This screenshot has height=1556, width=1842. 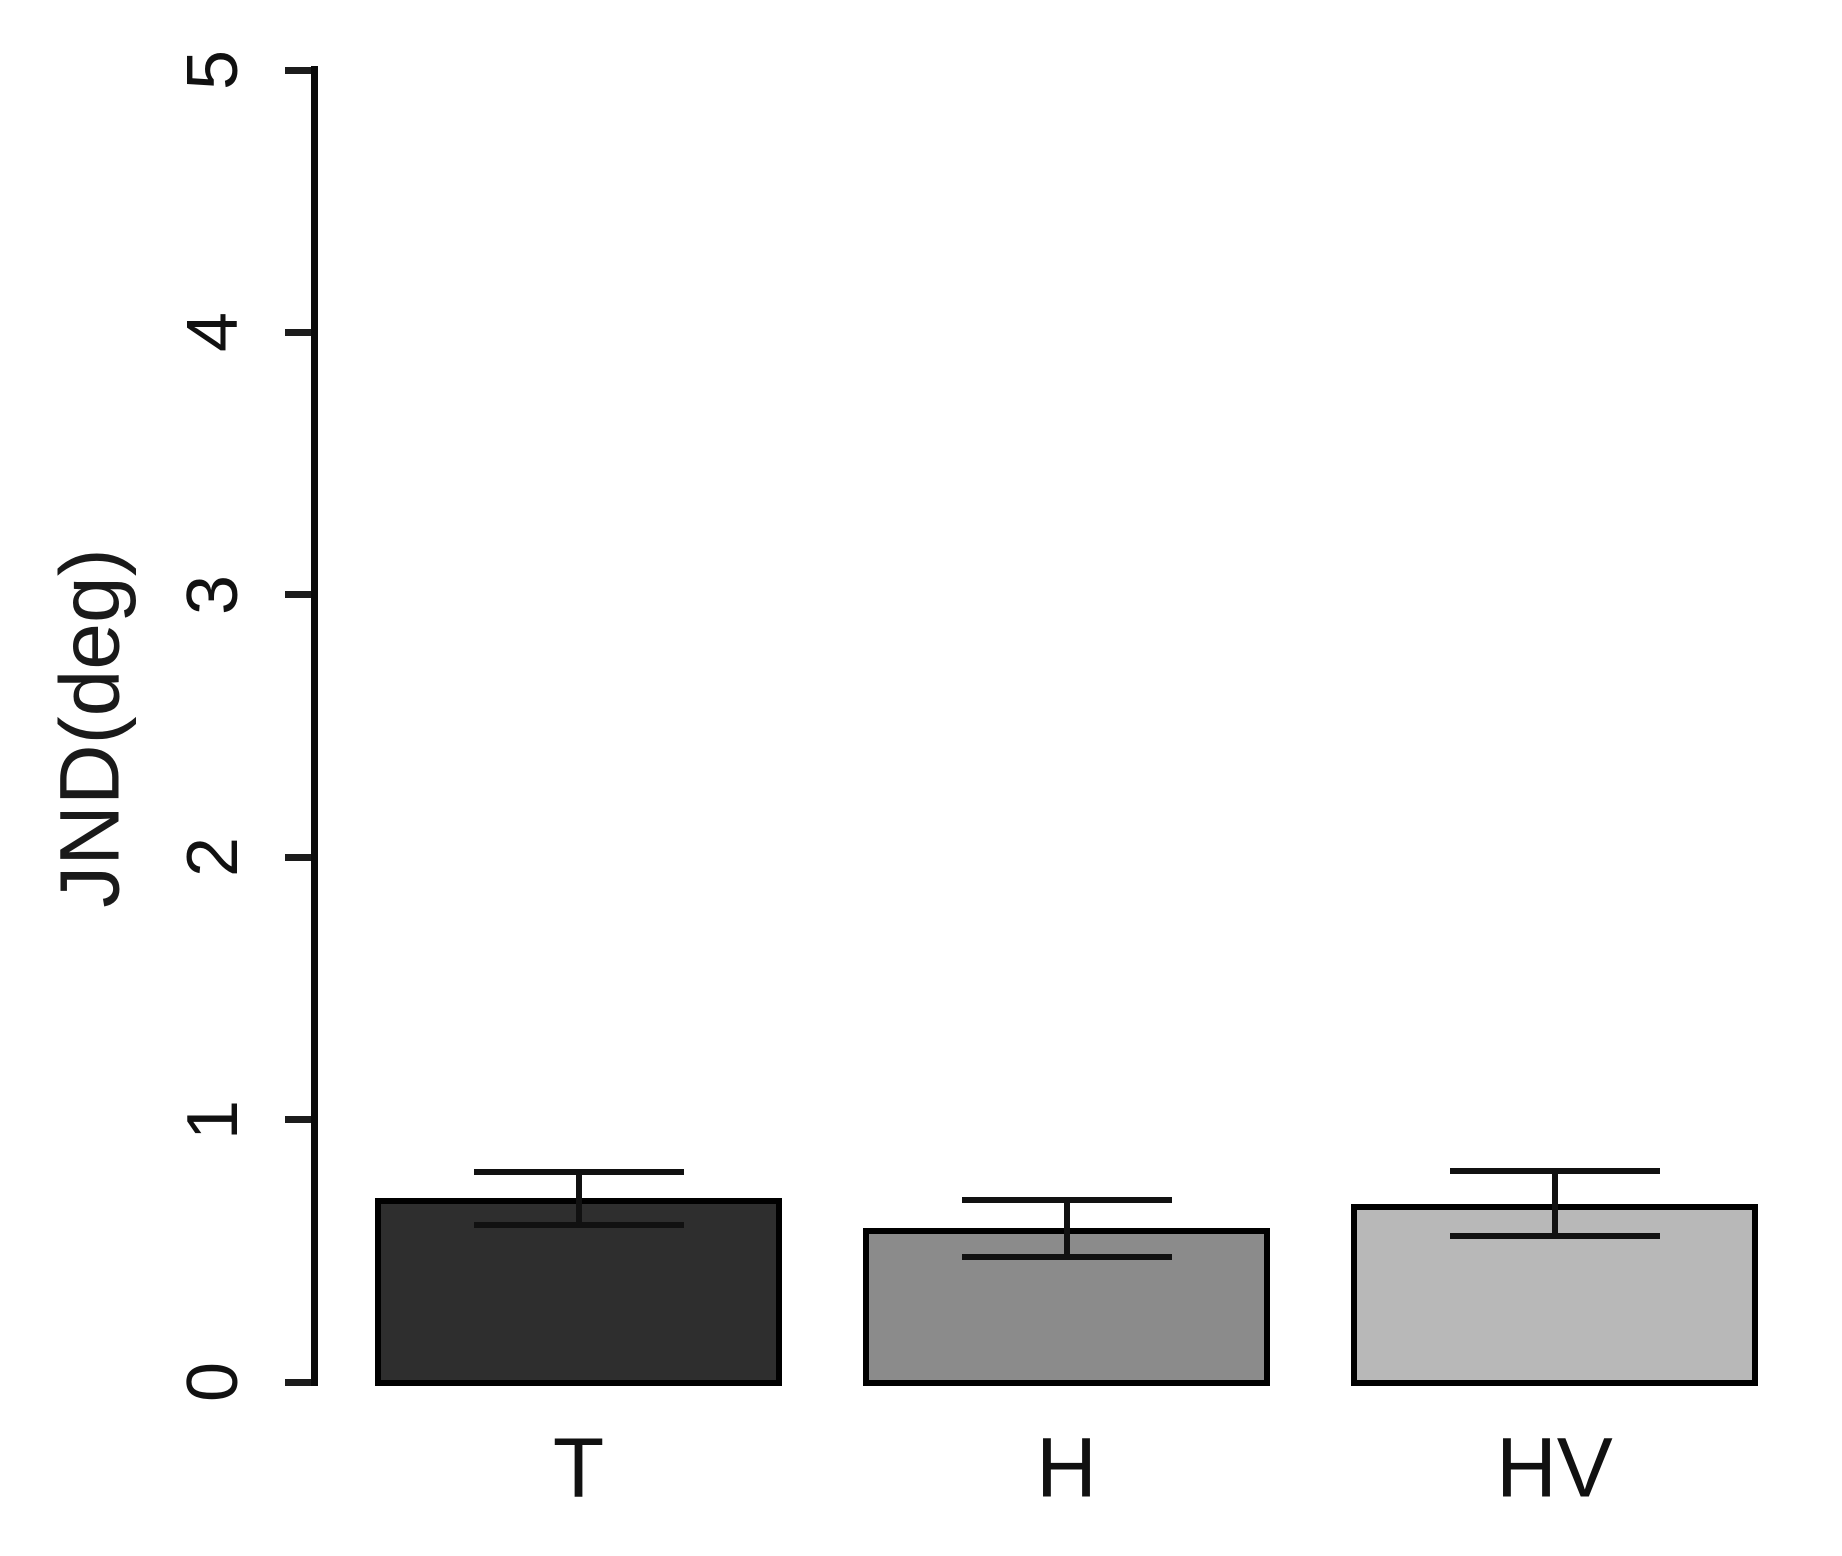 I want to click on y-tick-label: 5, so click(x=213, y=70).